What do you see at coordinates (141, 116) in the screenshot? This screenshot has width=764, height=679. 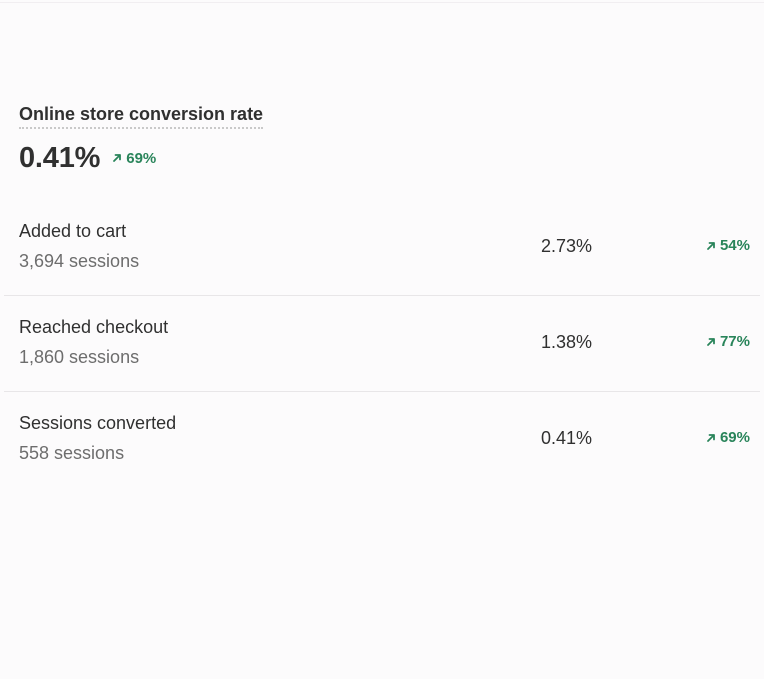 I see `metric-title: Online store conversion rate` at bounding box center [141, 116].